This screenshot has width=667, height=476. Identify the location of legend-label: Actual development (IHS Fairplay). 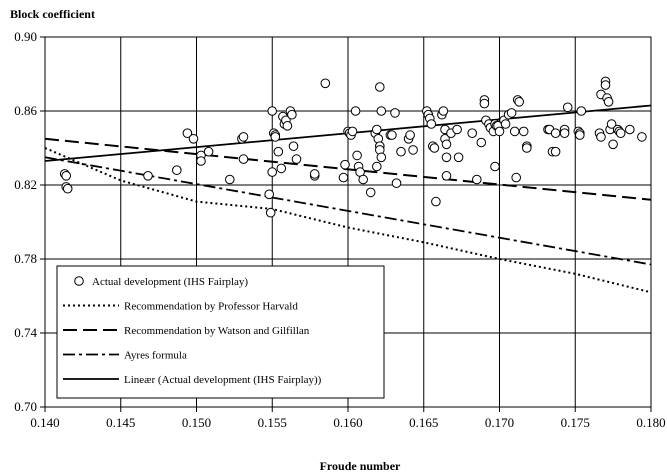
(170, 282).